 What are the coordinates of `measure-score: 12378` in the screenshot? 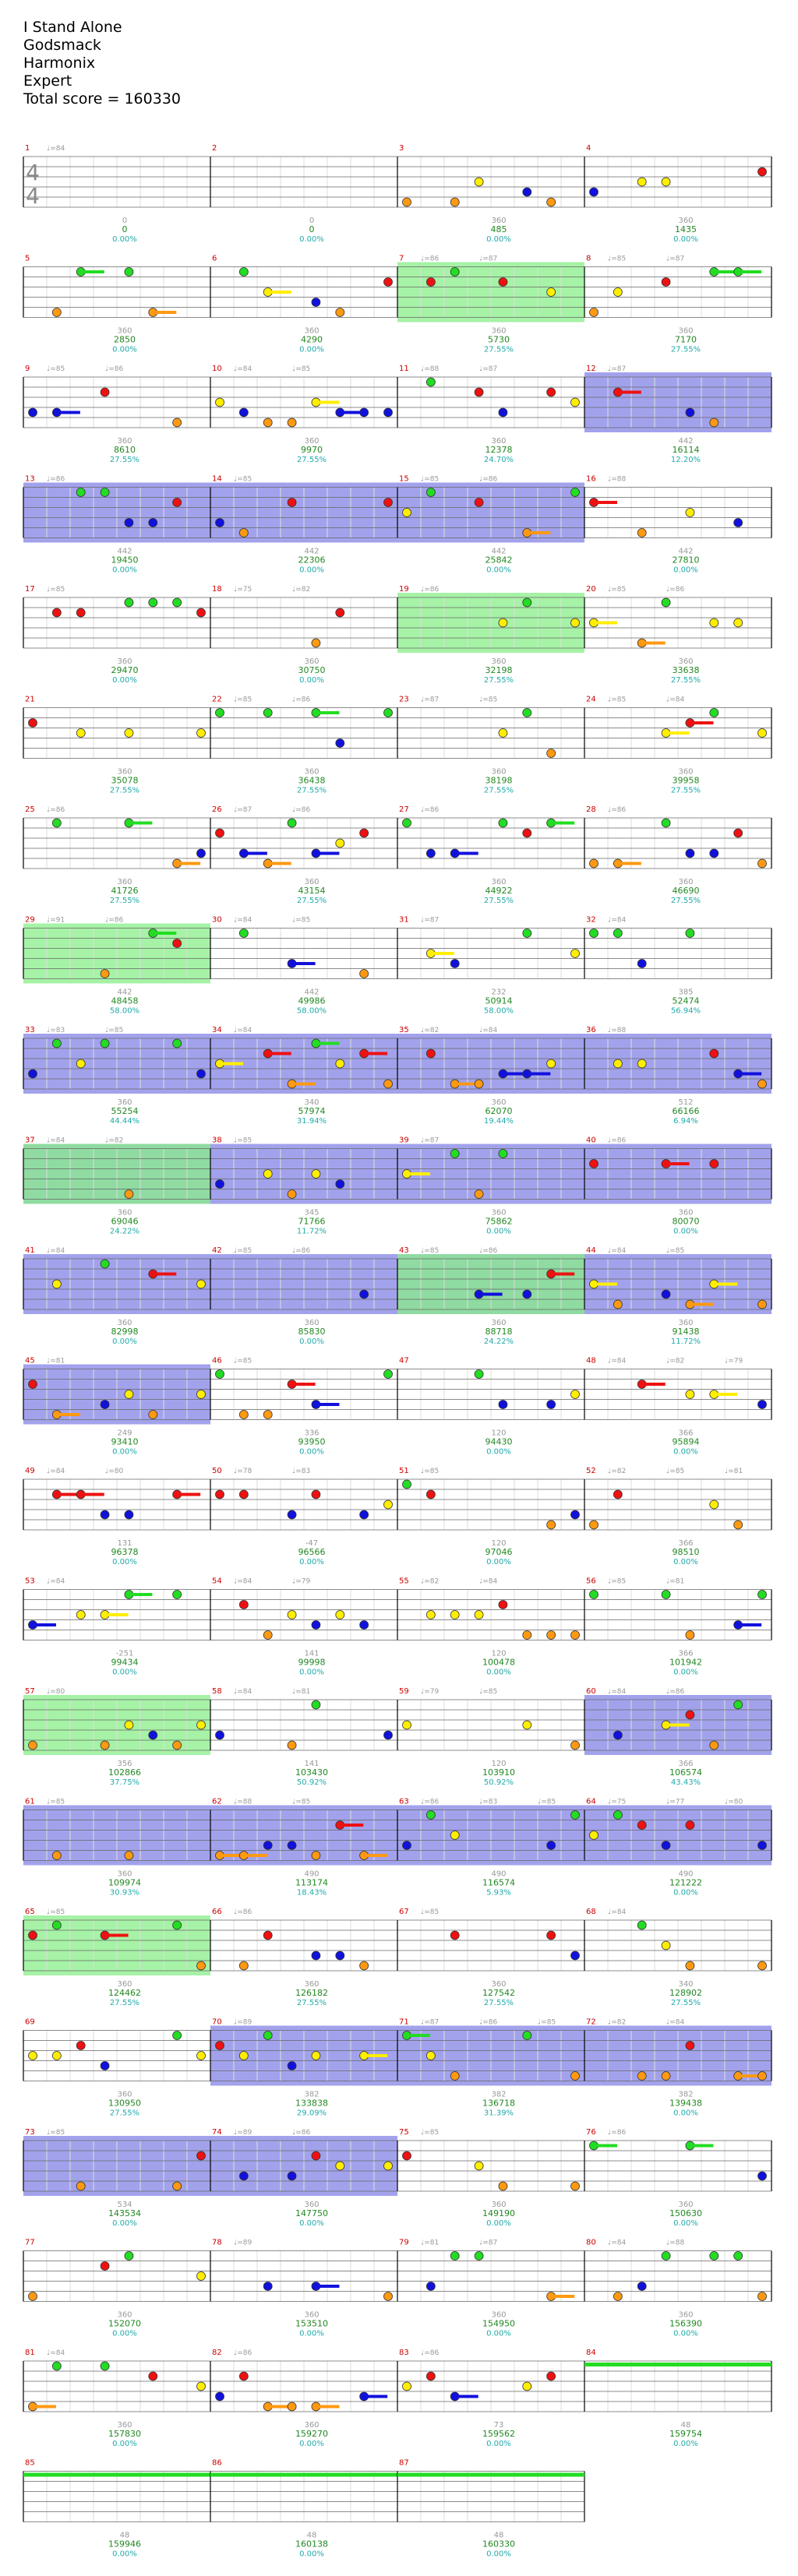 It's located at (499, 450).